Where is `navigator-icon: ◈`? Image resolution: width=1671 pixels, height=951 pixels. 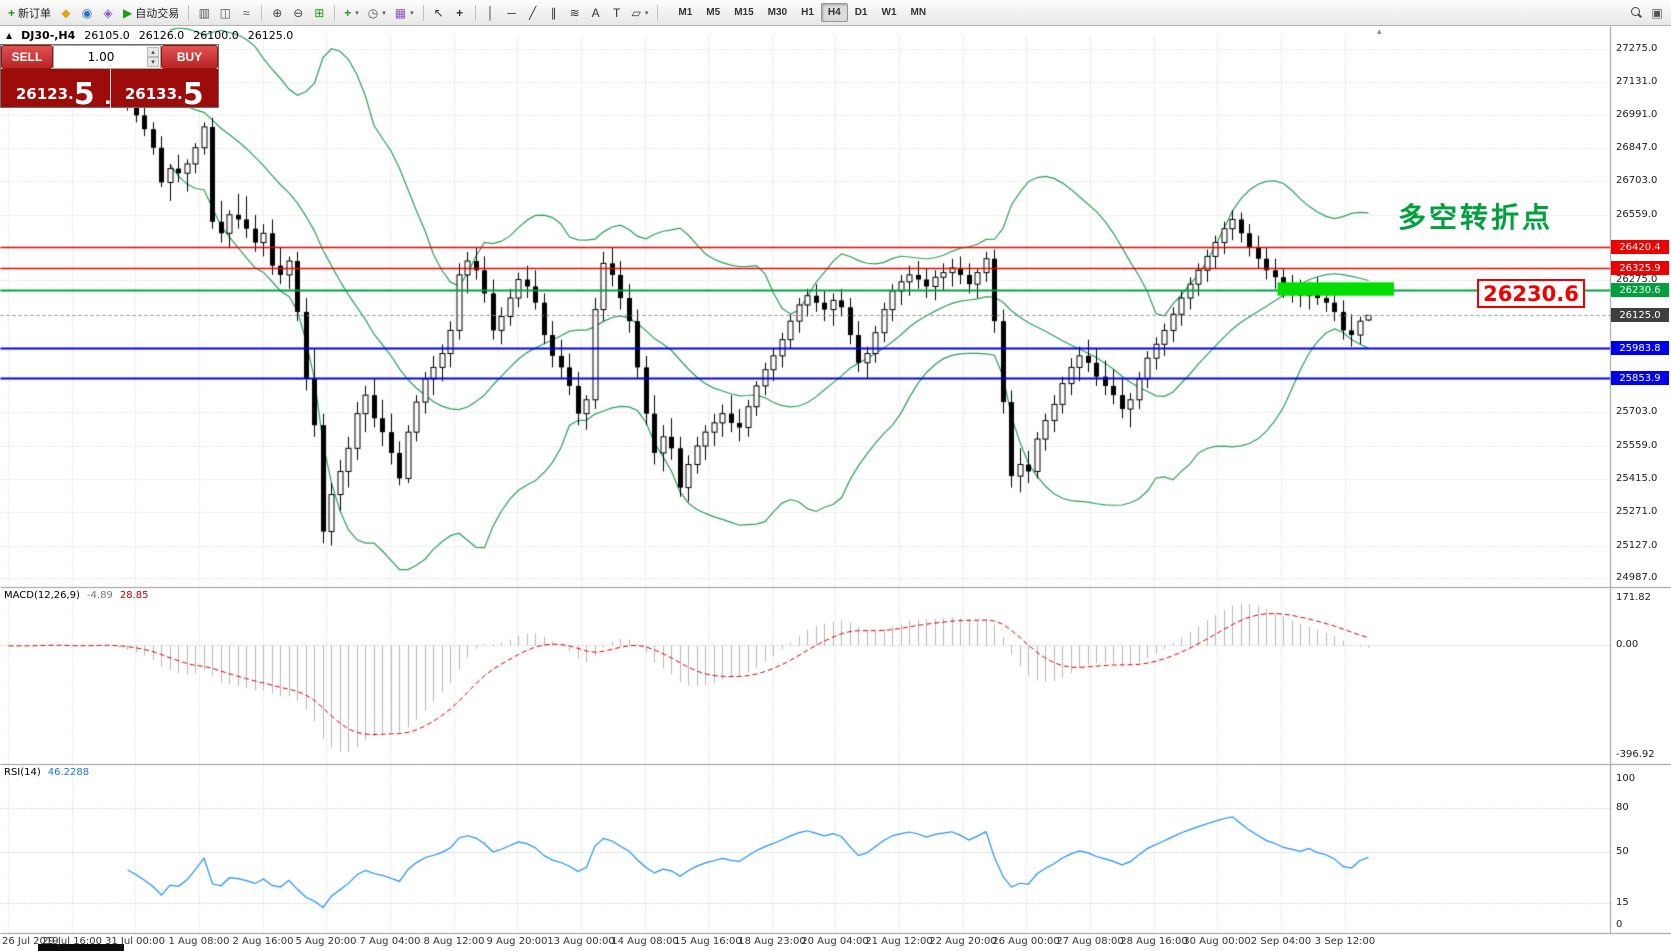 navigator-icon: ◈ is located at coordinates (108, 13).